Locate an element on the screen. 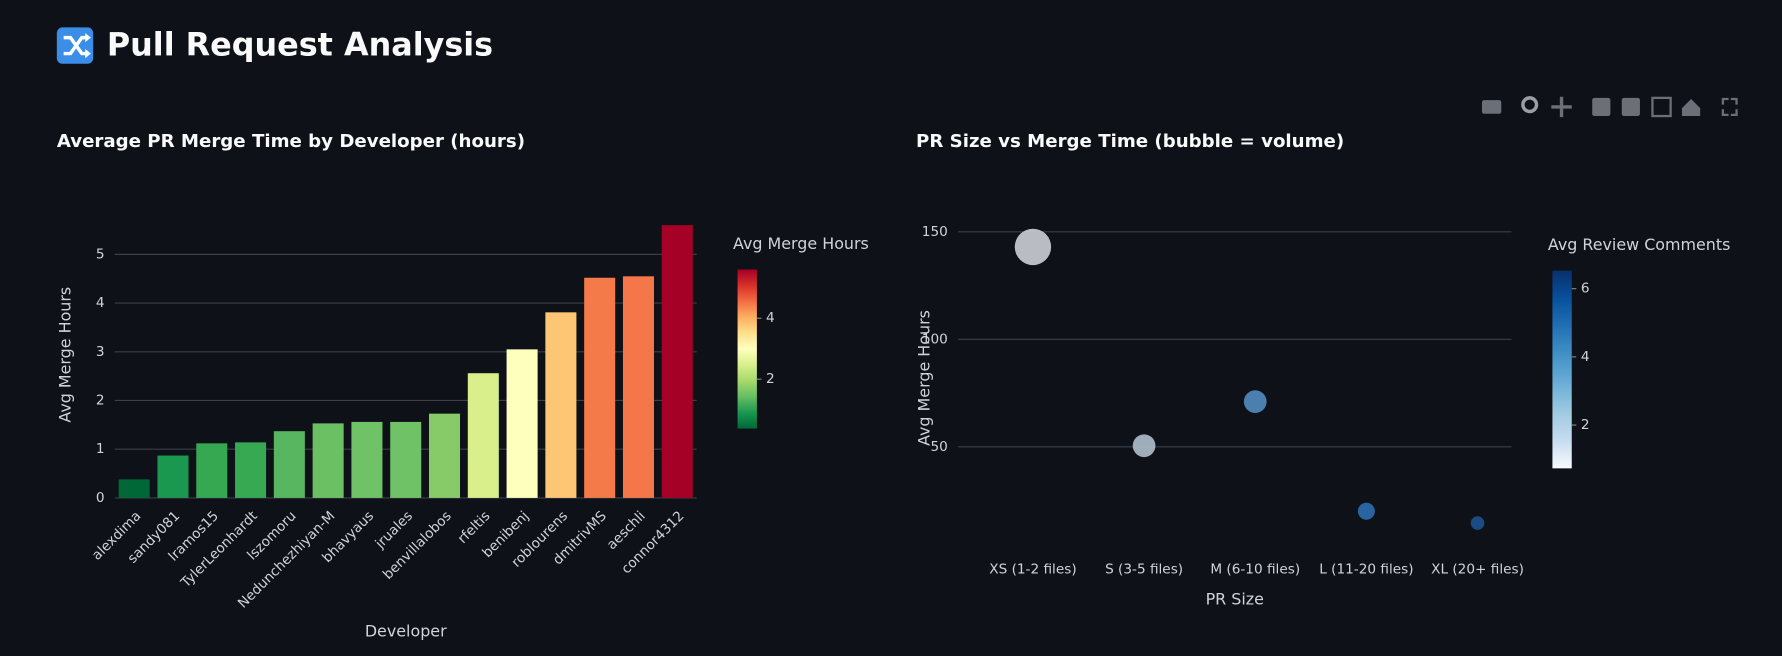 The width and height of the screenshot is (1782, 656). x-axis-title: Developer is located at coordinates (406, 631).